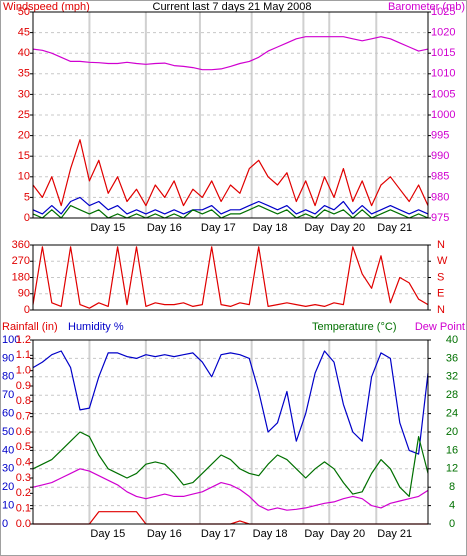 The height and width of the screenshot is (556, 467). What do you see at coordinates (24, 156) in the screenshot?
I see `y-tick-label: 15` at bounding box center [24, 156].